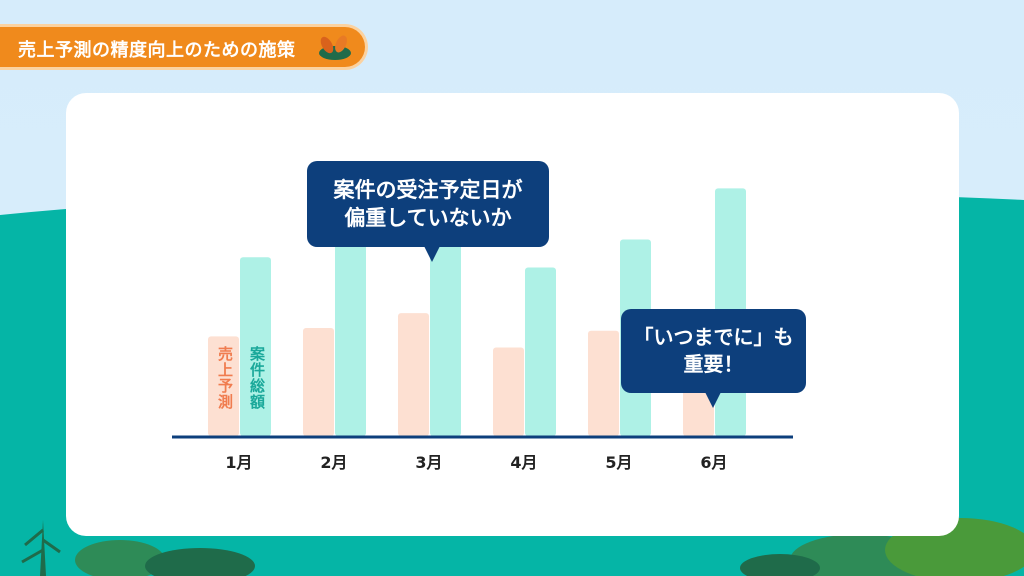  Describe the element at coordinates (618, 462) in the screenshot. I see `x-tick-label: 5月` at that location.